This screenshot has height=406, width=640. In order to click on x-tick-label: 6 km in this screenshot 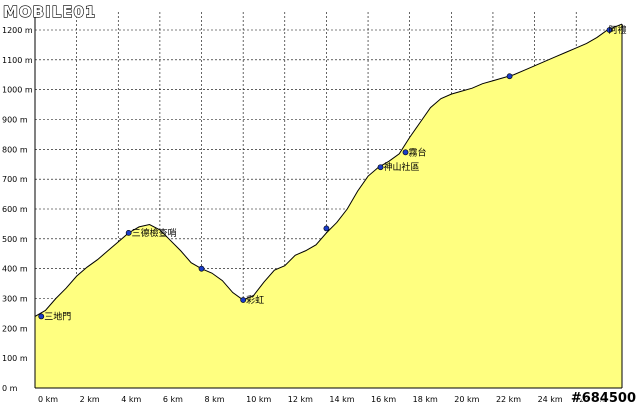, I will do `click(173, 399)`.